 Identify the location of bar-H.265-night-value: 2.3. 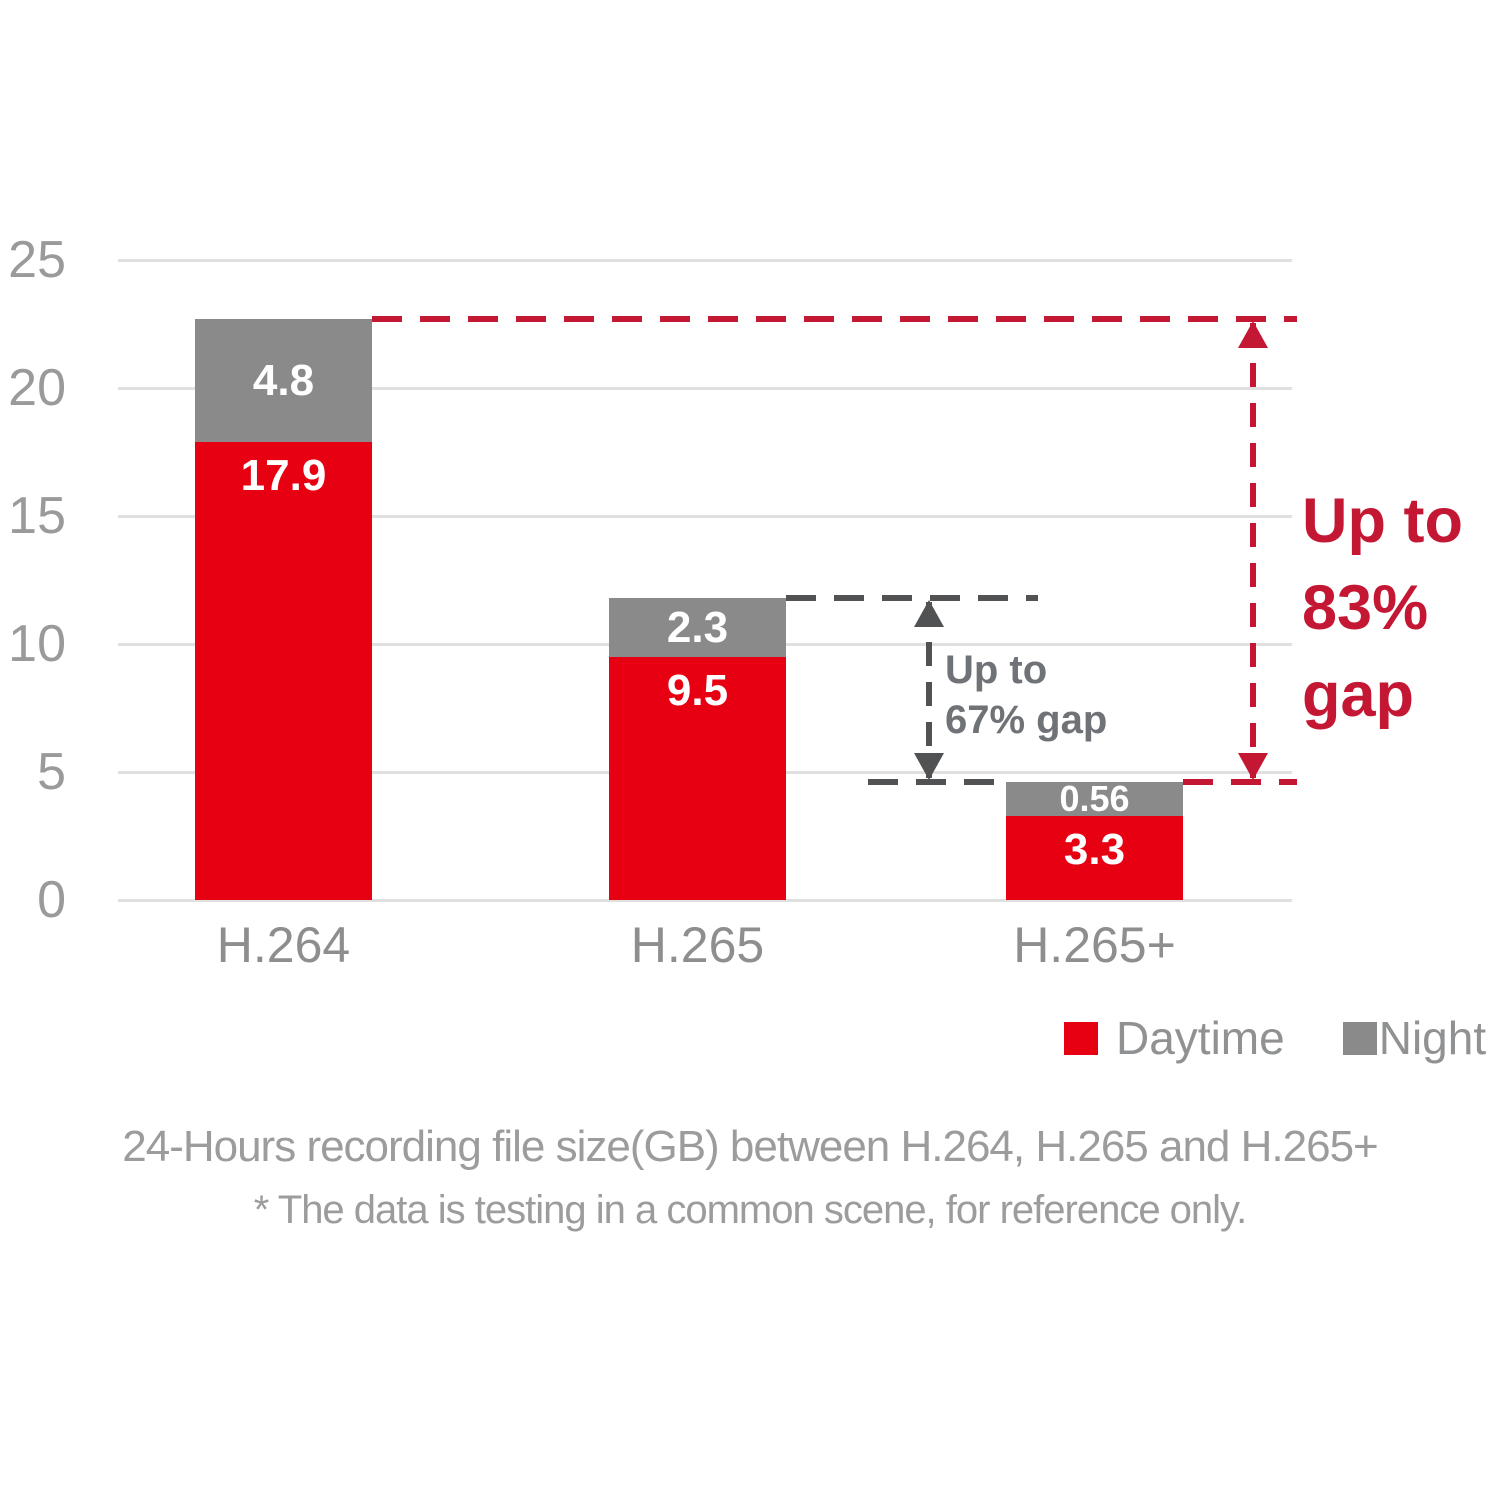
(697, 627).